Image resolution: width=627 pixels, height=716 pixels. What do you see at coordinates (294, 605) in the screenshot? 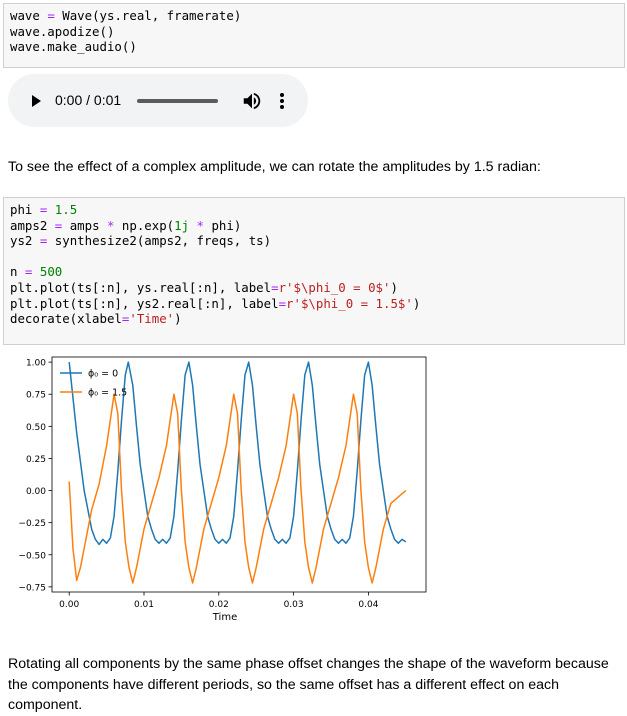
I see `x-tick-label: 0.03` at bounding box center [294, 605].